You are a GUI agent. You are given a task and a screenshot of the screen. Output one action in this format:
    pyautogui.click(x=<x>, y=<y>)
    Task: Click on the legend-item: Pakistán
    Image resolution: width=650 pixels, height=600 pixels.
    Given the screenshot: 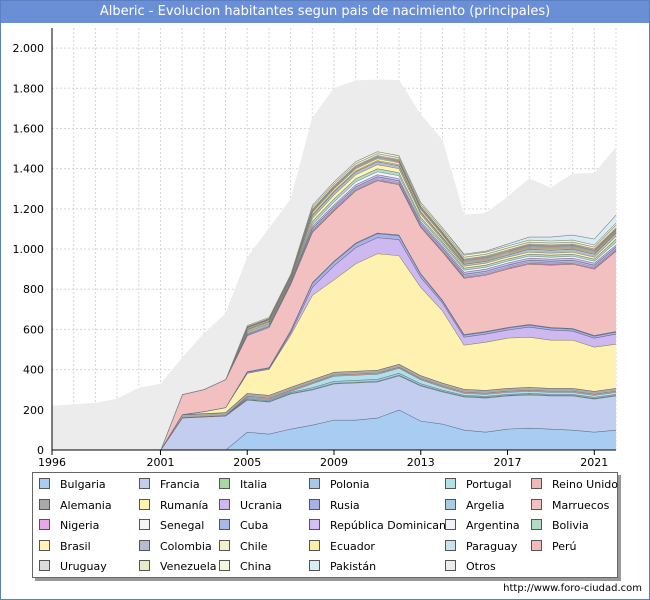 What is the action you would take?
    pyautogui.click(x=342, y=567)
    